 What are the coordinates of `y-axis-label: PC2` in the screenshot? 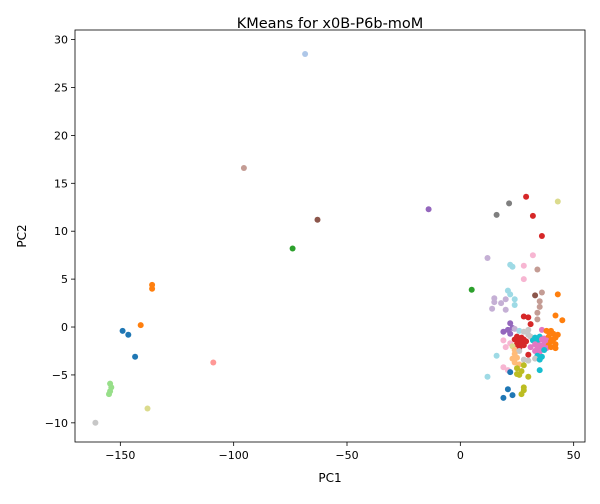 It's located at (22, 235).